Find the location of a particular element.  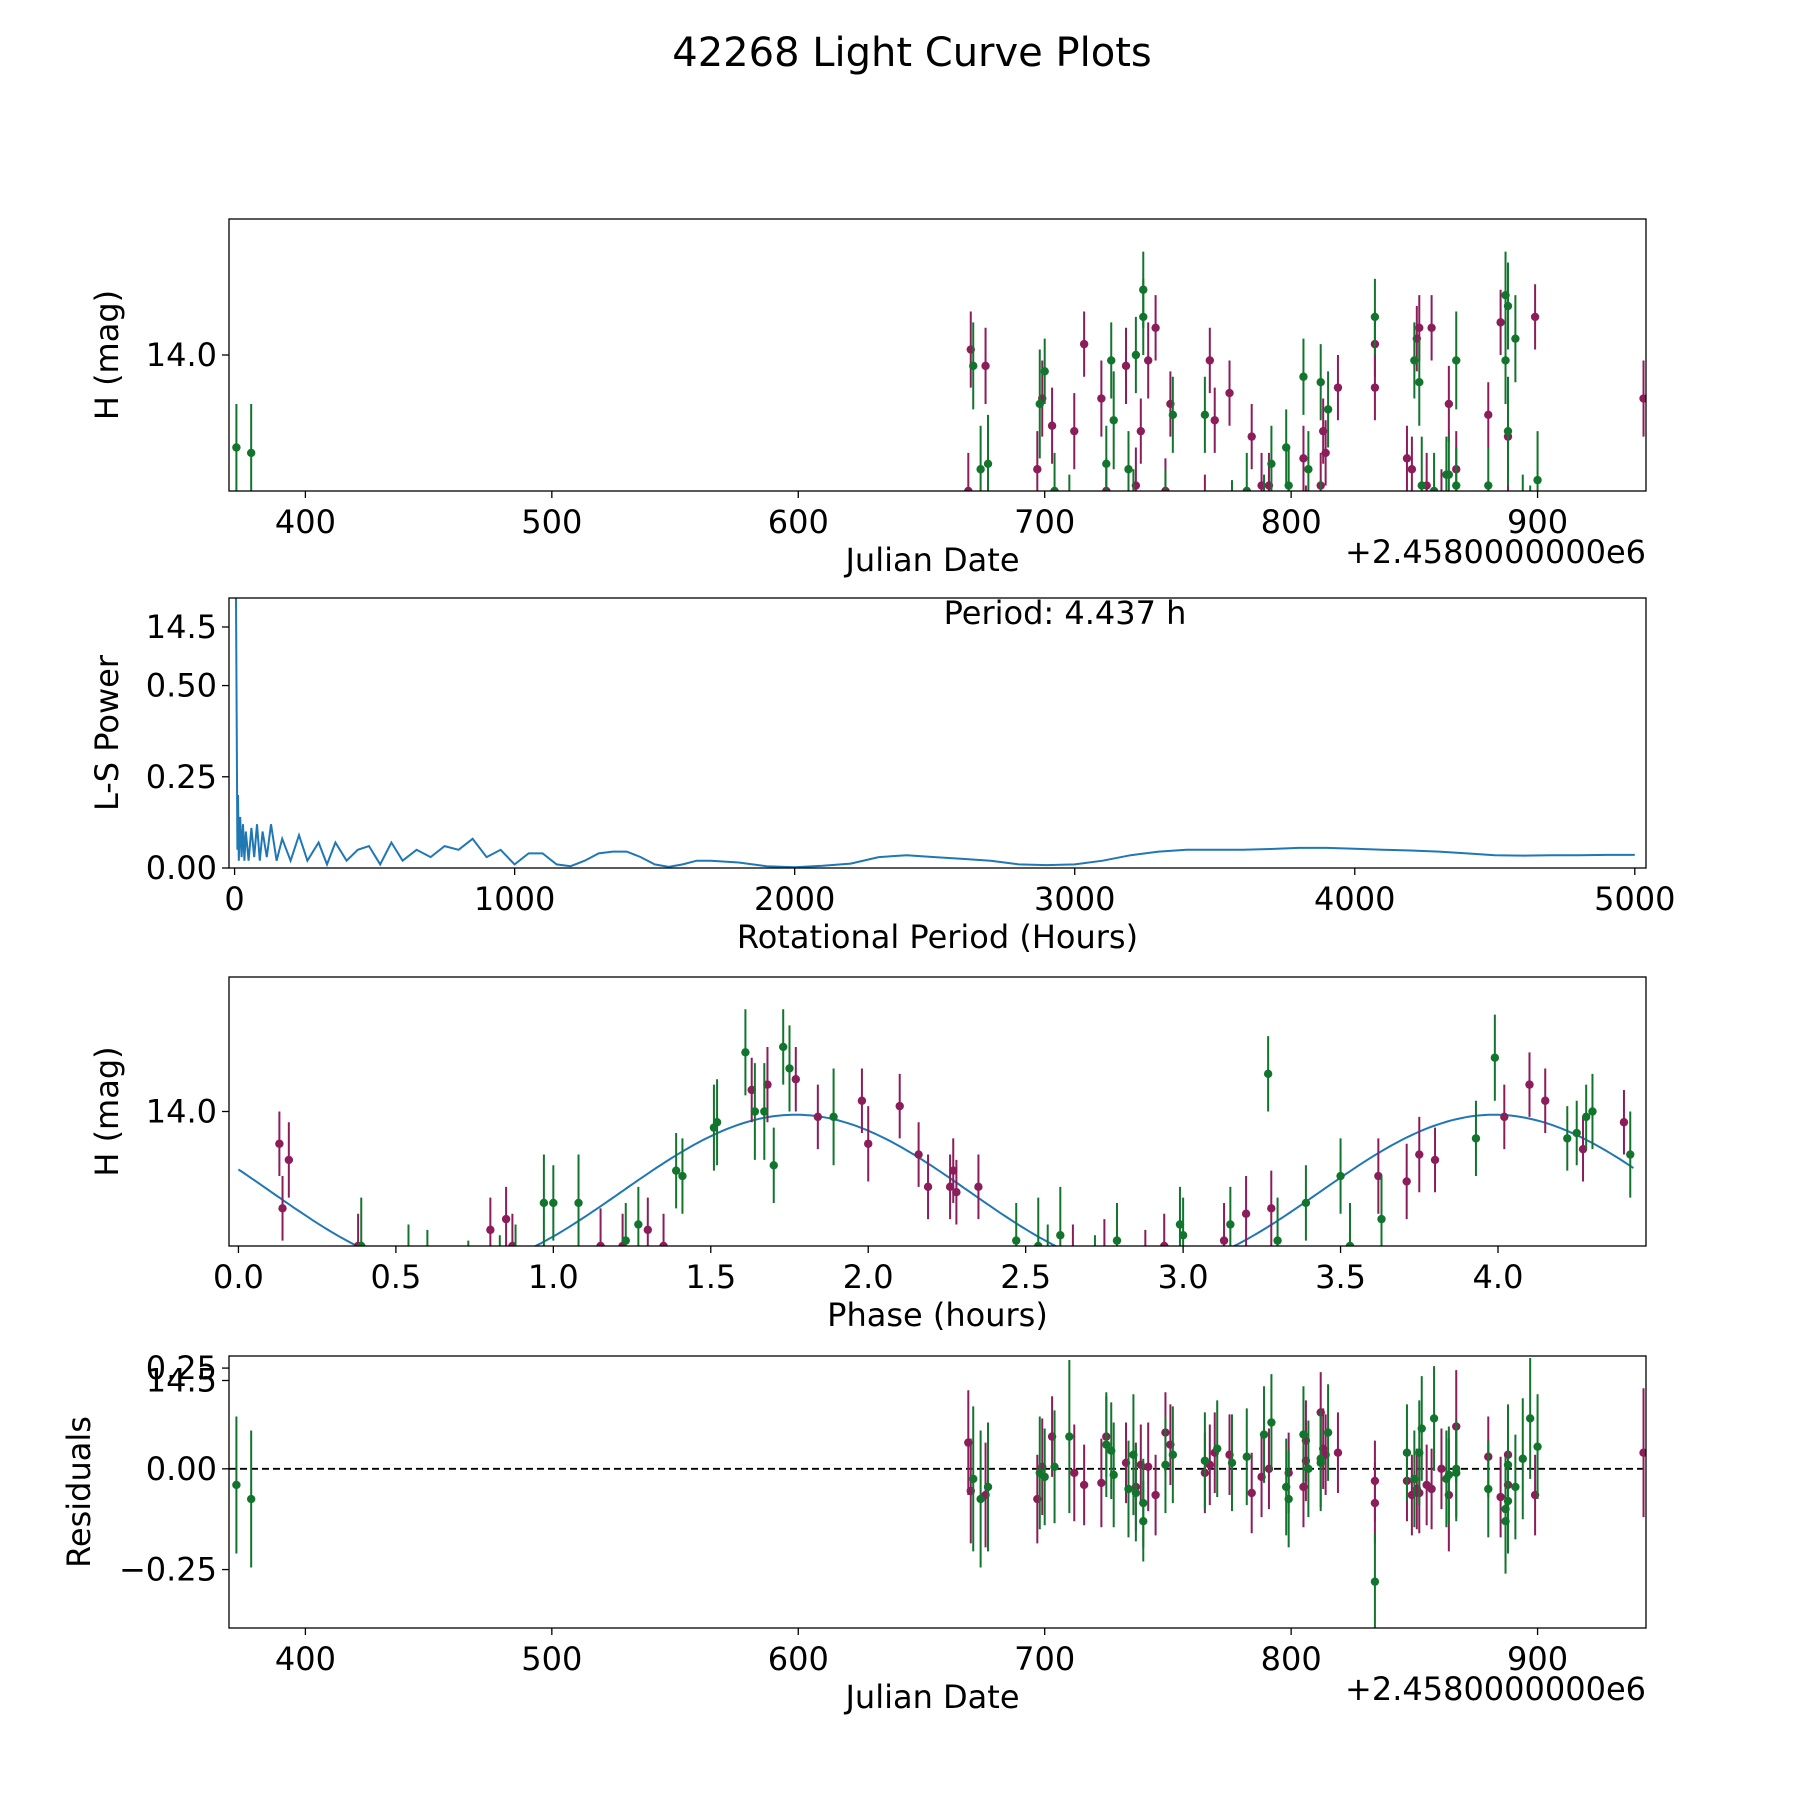

periodogram-plot-area is located at coordinates (935, 733).